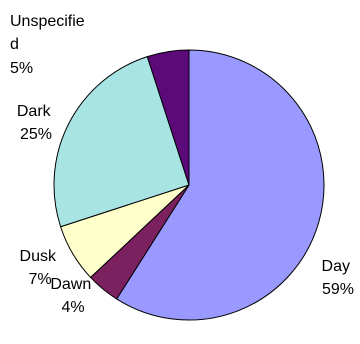 The image size is (360, 344). Describe the element at coordinates (338, 278) in the screenshot. I see `slice-label-day: Day 59%` at that location.